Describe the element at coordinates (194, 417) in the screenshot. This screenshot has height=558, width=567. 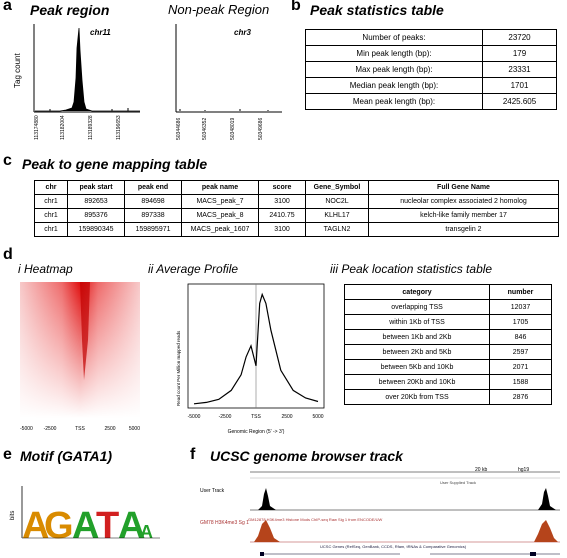
I see `profile-tick: -5000` at that location.